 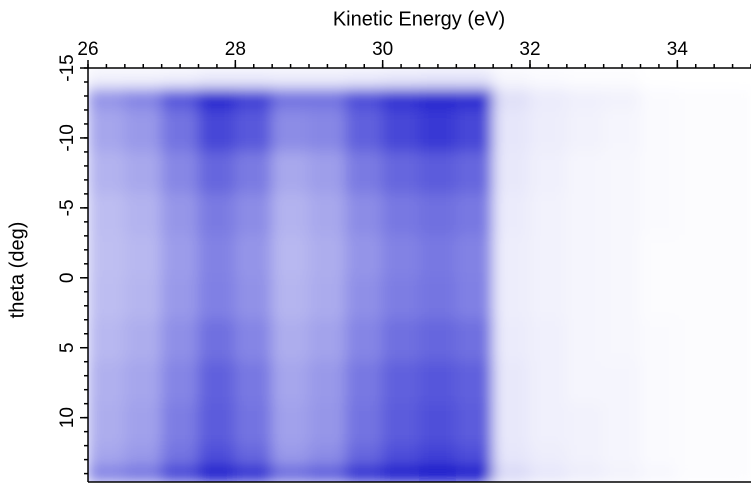 What do you see at coordinates (678, 49) in the screenshot?
I see `x-tick-label: 34` at bounding box center [678, 49].